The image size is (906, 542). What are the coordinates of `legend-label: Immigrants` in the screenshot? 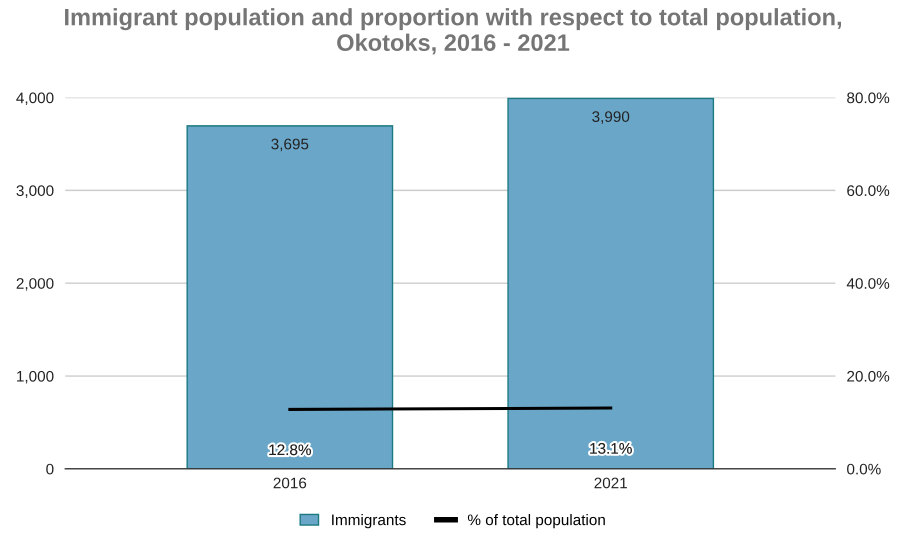 It's located at (369, 521).